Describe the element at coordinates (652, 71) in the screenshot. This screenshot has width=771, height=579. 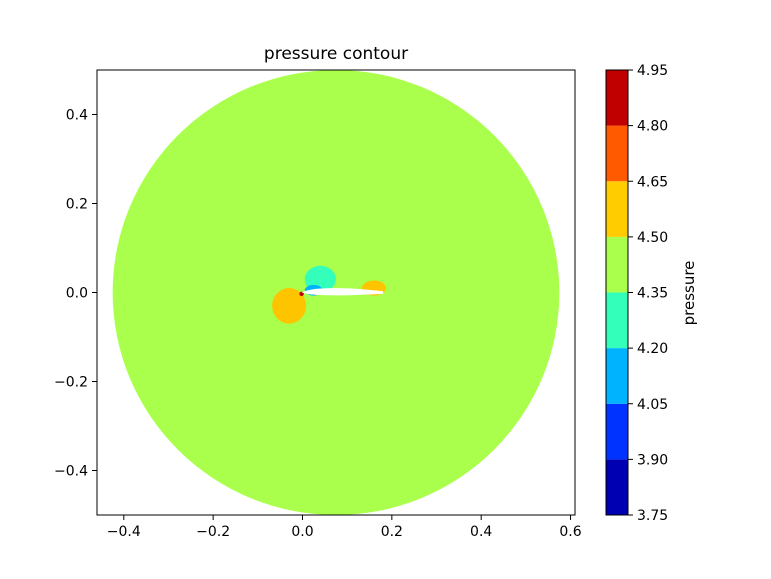
I see `colorbar-tick-label: 4.95` at that location.